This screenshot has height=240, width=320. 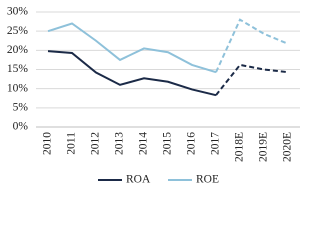 I want to click on x-tick-label: 2010, so click(x=48, y=143).